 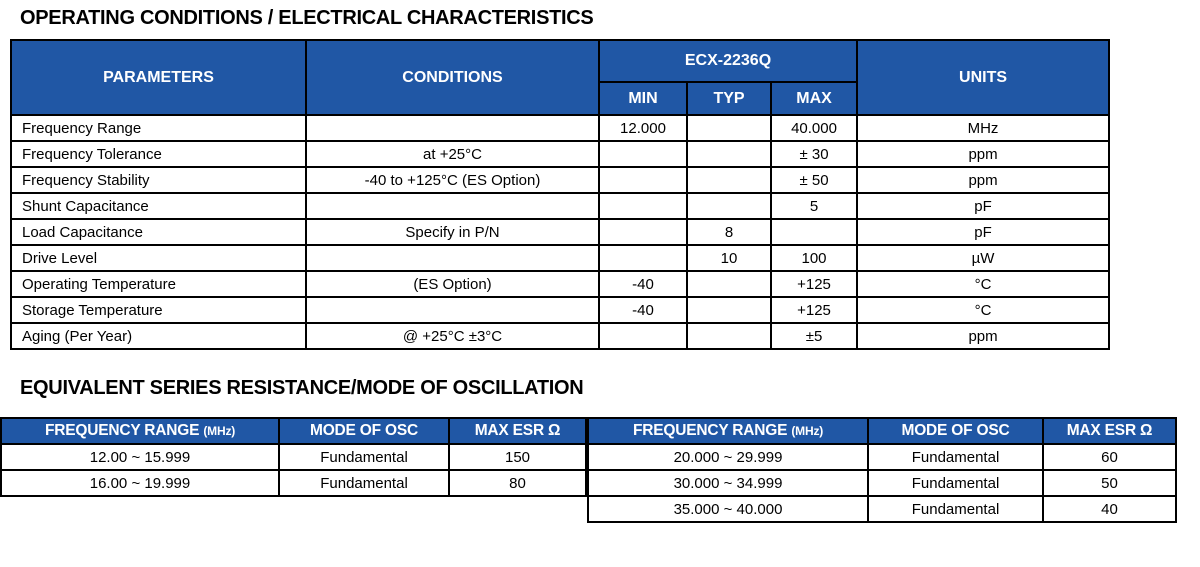 I want to click on table-row: Storage Temperature -40 +125 °C, so click(x=560, y=310).